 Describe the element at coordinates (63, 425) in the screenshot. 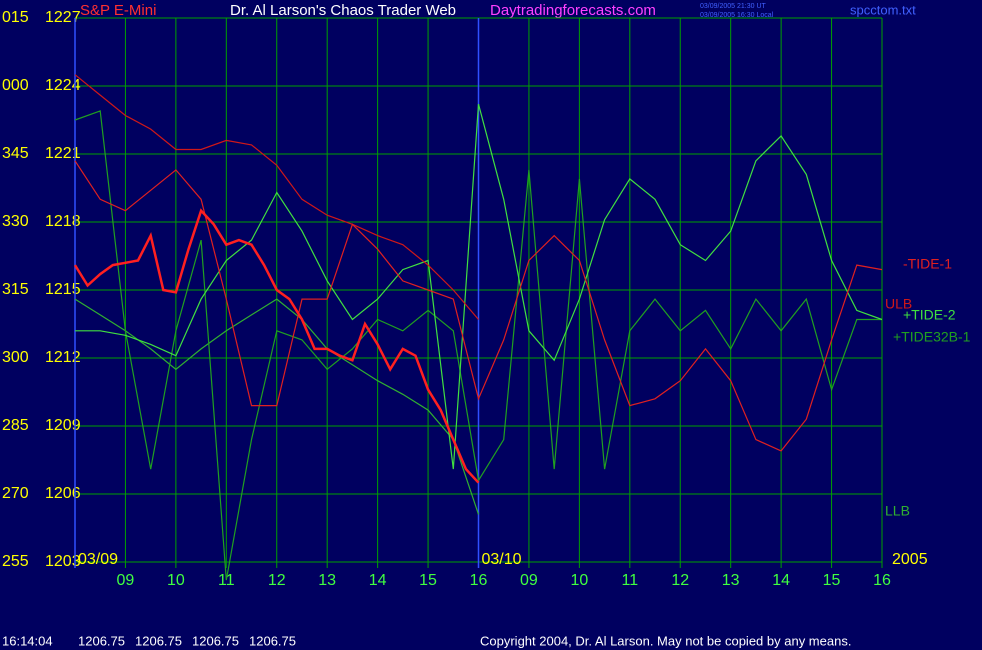

I see `y-tick-label: 1209` at that location.